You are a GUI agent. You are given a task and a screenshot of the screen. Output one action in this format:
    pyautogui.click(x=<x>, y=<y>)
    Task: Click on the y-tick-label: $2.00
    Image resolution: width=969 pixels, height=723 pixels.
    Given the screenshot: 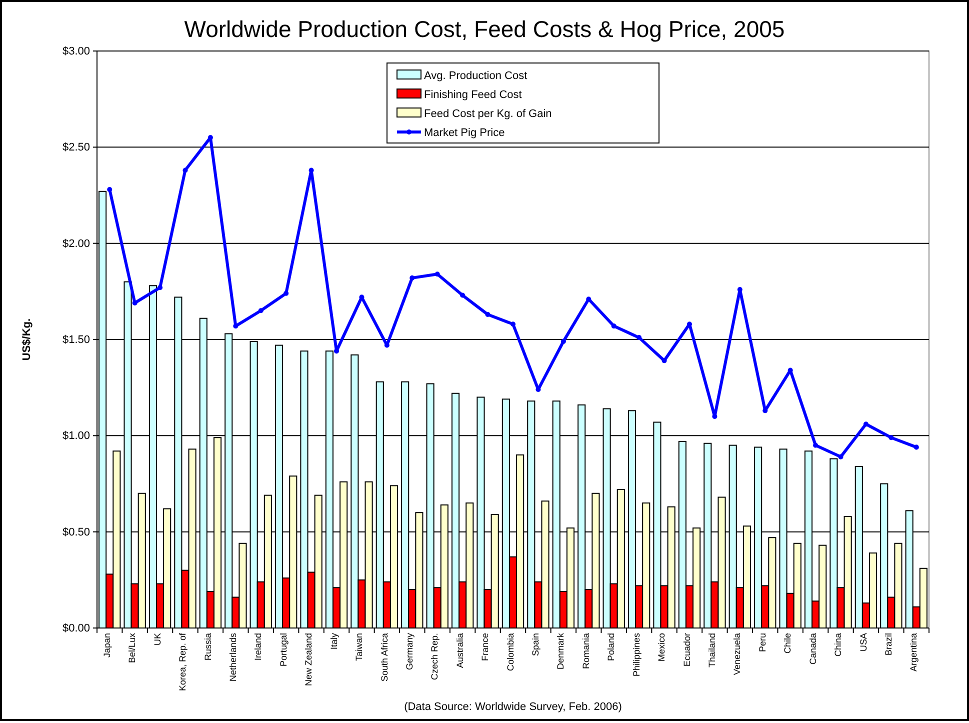 What is the action you would take?
    pyautogui.click(x=76, y=244)
    